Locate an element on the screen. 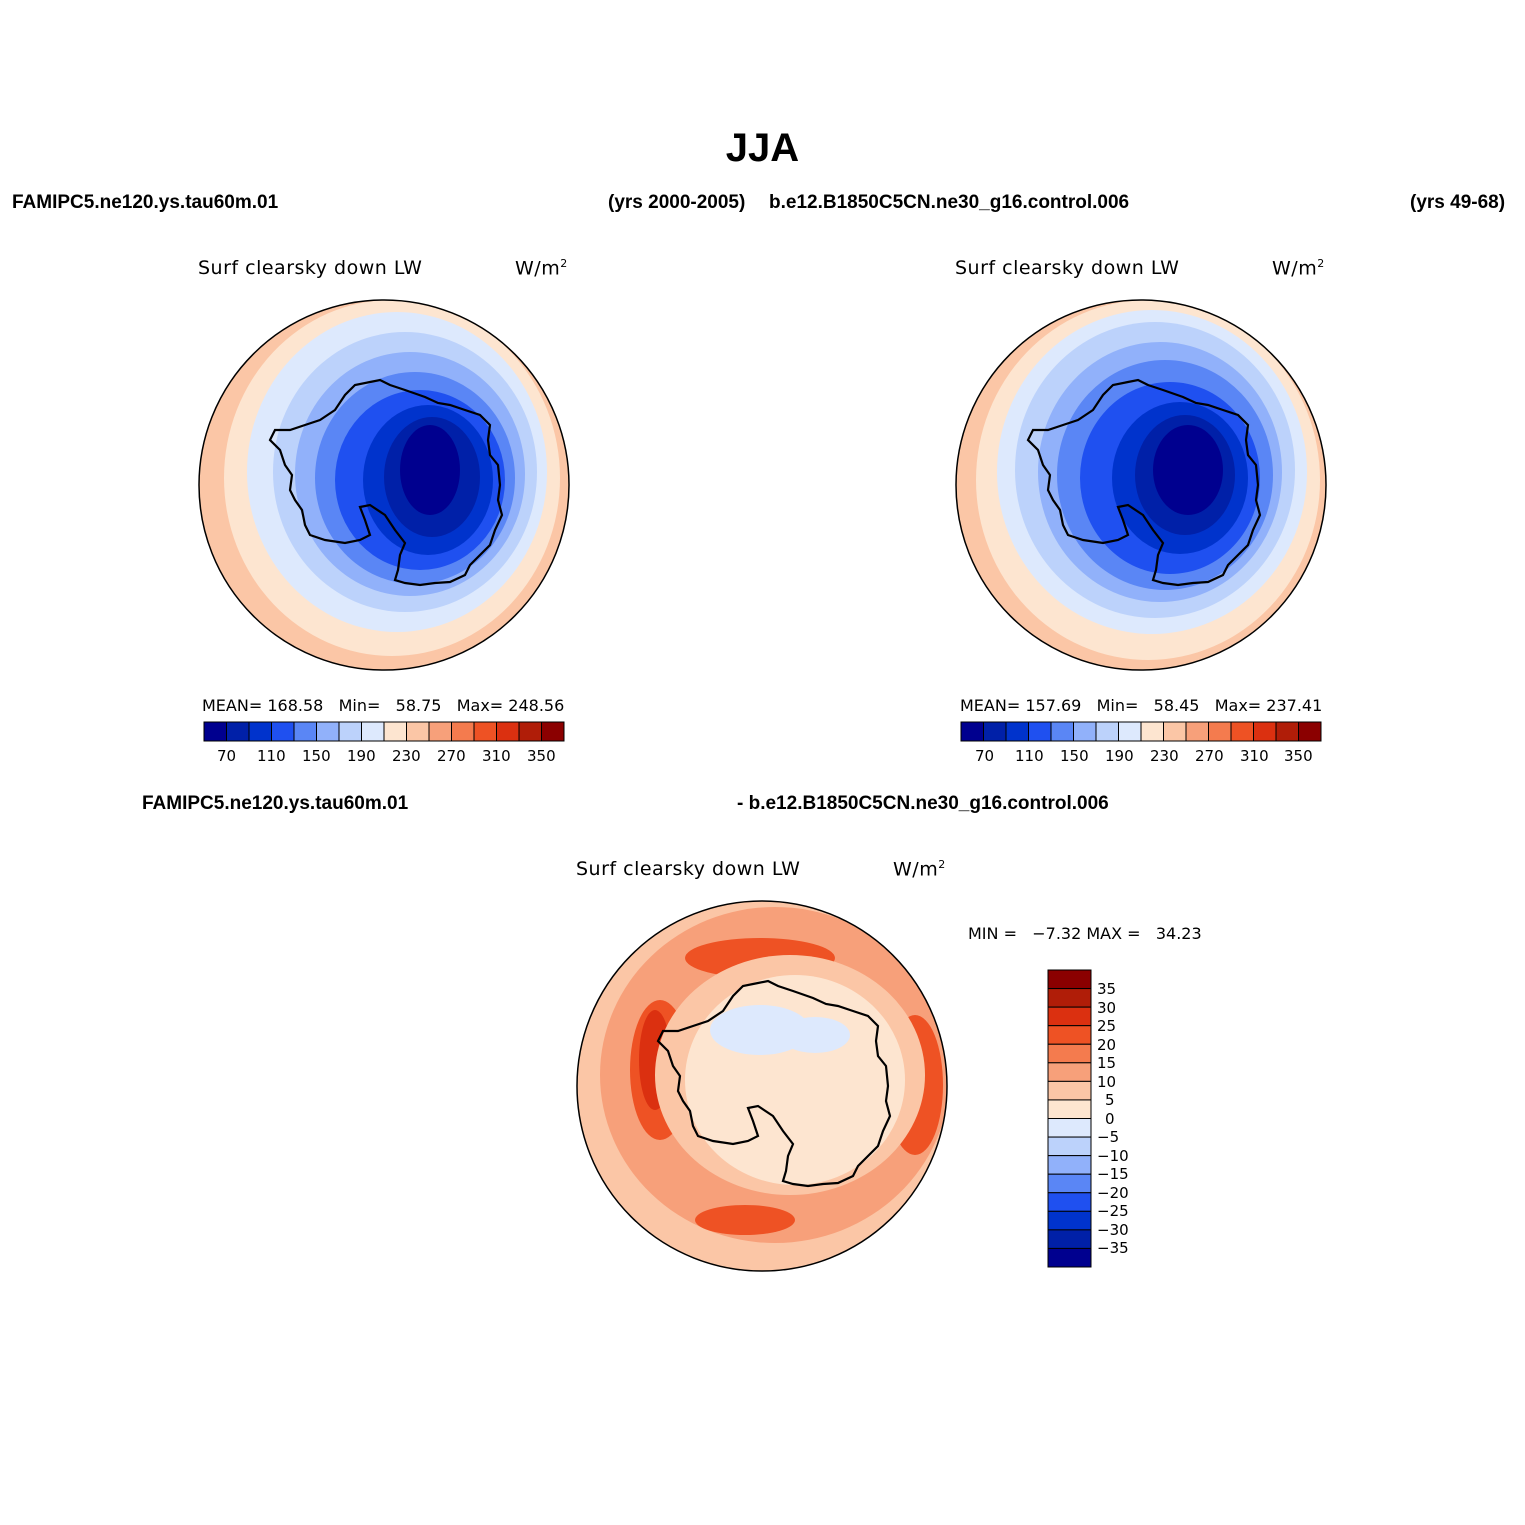 This screenshot has height=1525, width=1525. right-colorbar is located at coordinates (1141, 731).